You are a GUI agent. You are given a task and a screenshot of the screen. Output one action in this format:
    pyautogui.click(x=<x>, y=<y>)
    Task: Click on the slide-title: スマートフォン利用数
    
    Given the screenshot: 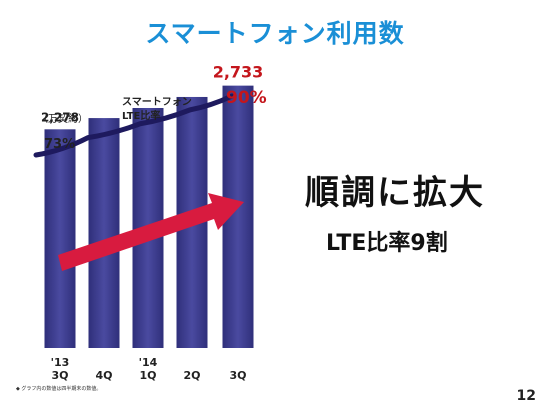 What is the action you would take?
    pyautogui.click(x=275, y=33)
    